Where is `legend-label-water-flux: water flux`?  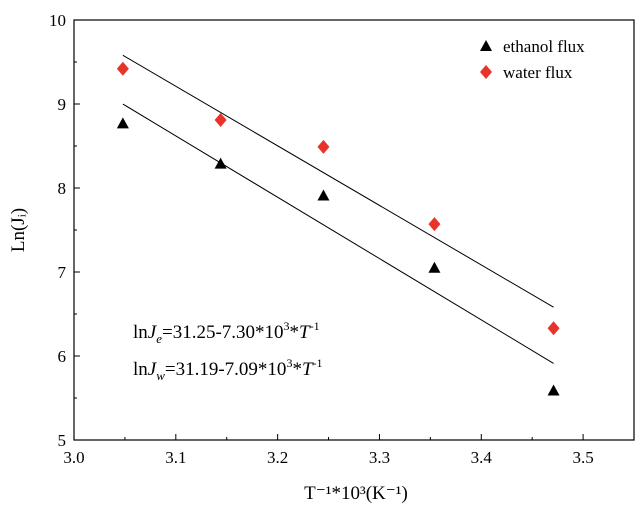
legend-label-water-flux: water flux is located at coordinates (538, 72).